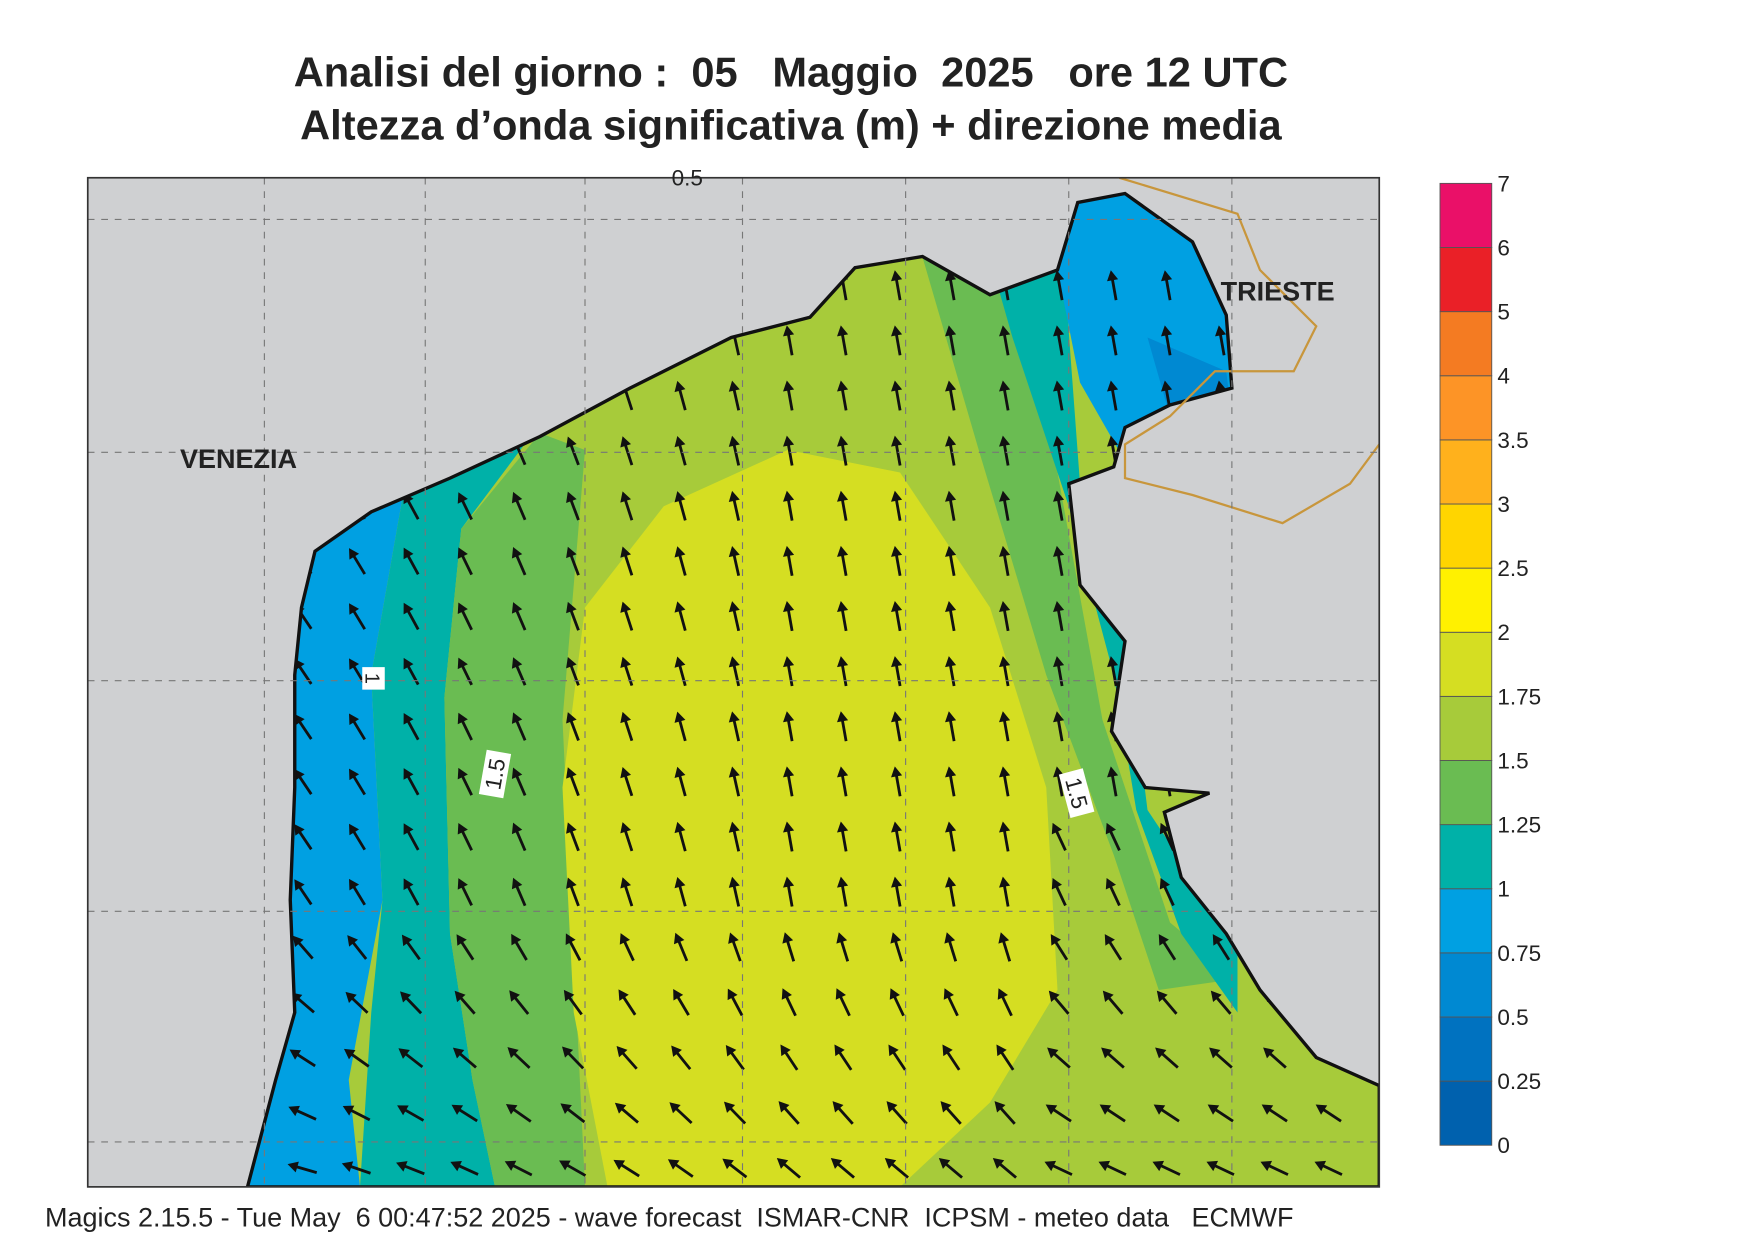 This screenshot has height=1242, width=1755. What do you see at coordinates (1519, 696) in the screenshot?
I see `colorbar-label: 1.75` at bounding box center [1519, 696].